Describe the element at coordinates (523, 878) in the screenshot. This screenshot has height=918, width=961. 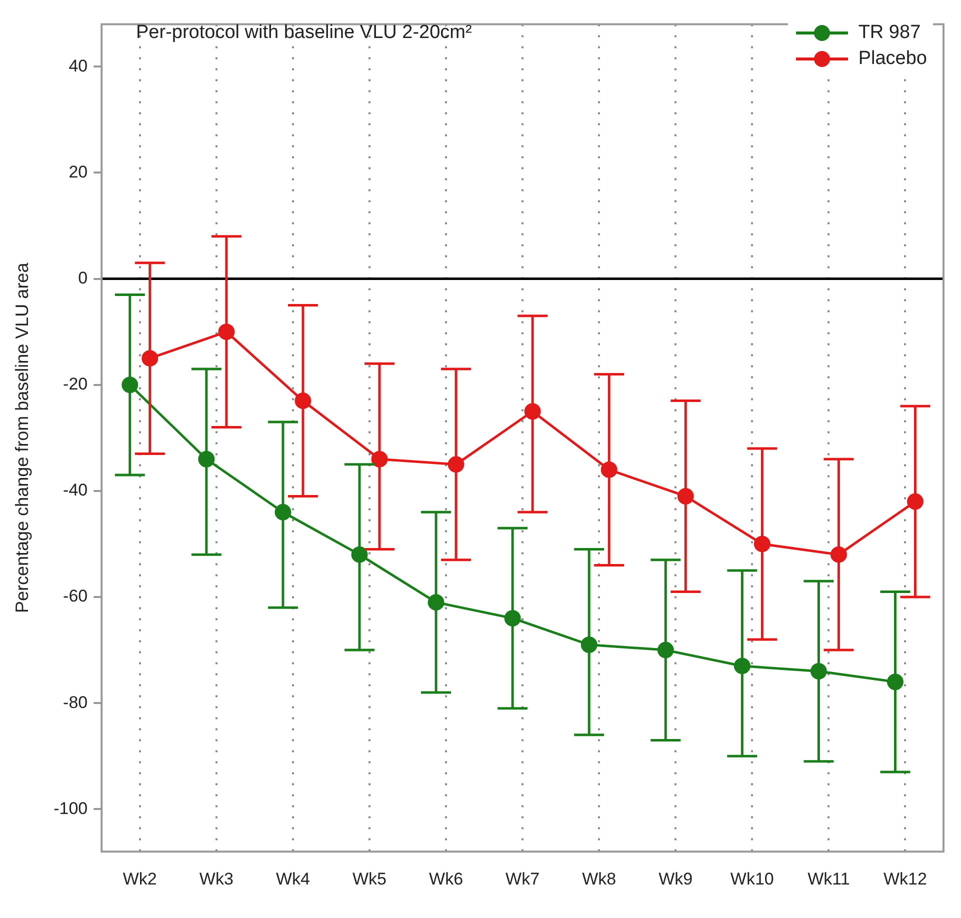
I see `x-tick-label: Wk7` at that location.